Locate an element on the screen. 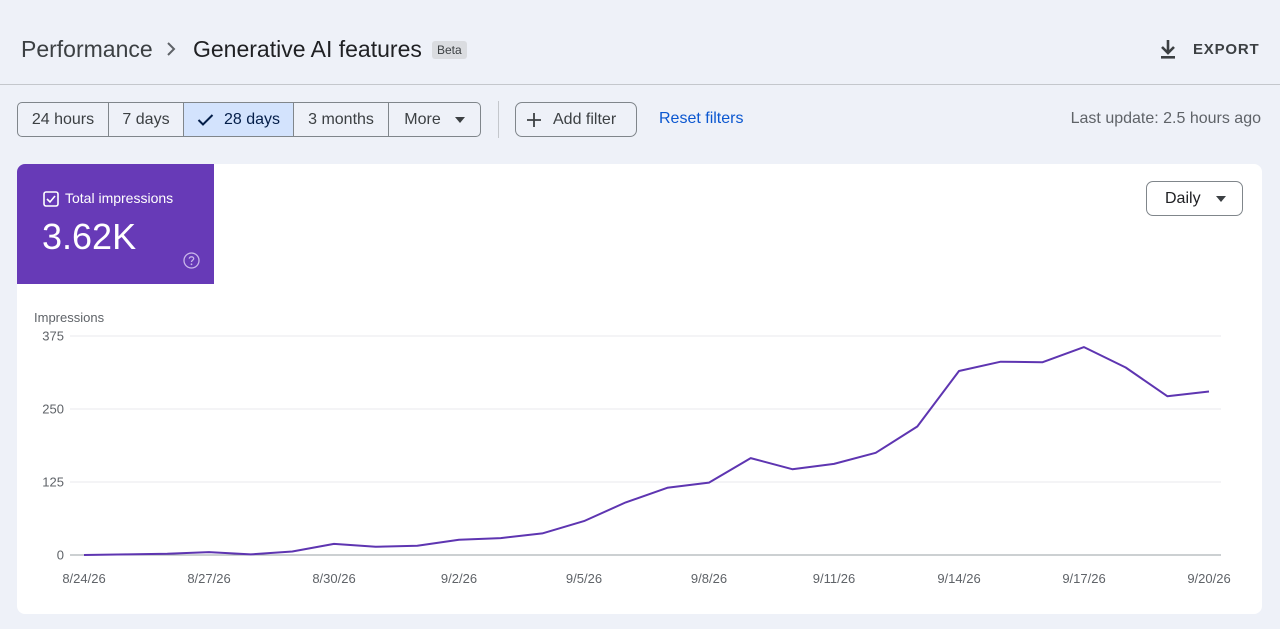 This screenshot has width=1280, height=629. date-range-7-days: 7 days is located at coordinates (146, 119).